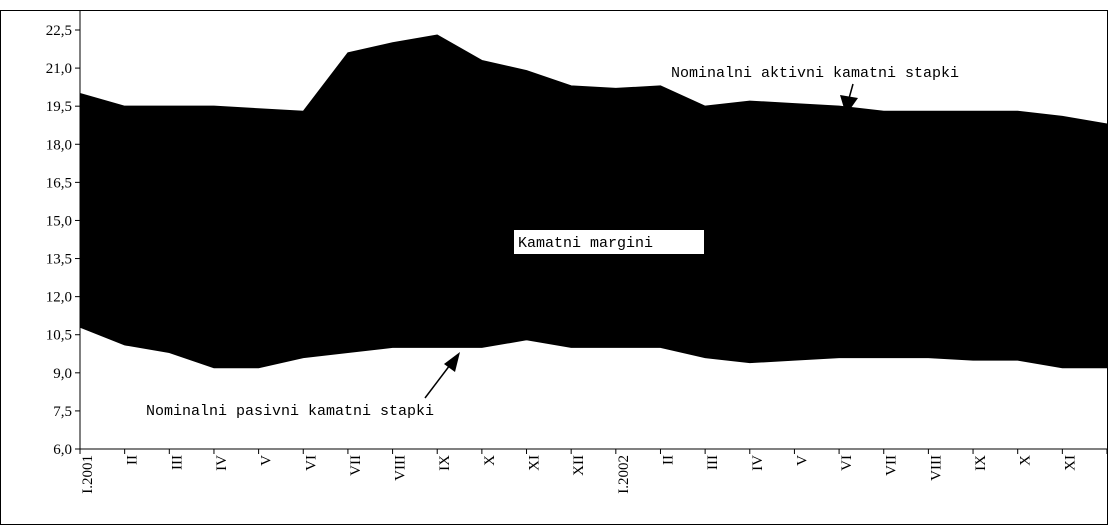 This screenshot has height=525, width=1109. What do you see at coordinates (437, 381) in the screenshot?
I see `arrow` at bounding box center [437, 381].